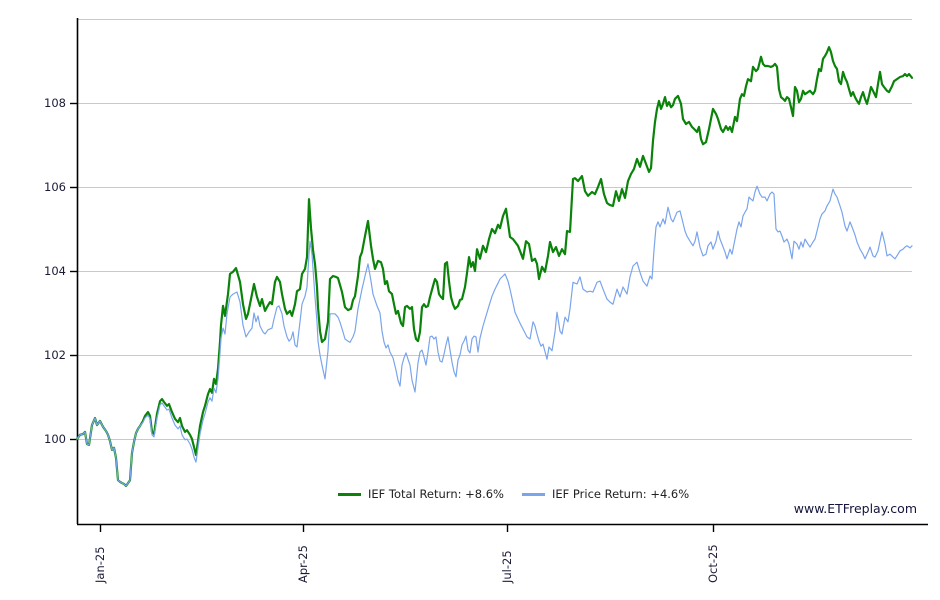  I want to click on price-return-line-swatch, so click(533, 494).